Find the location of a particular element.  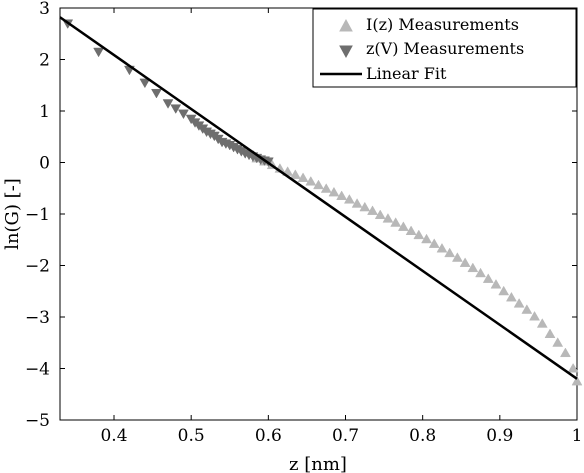

legend-label-linear-fit: Linear Fit is located at coordinates (406, 73).